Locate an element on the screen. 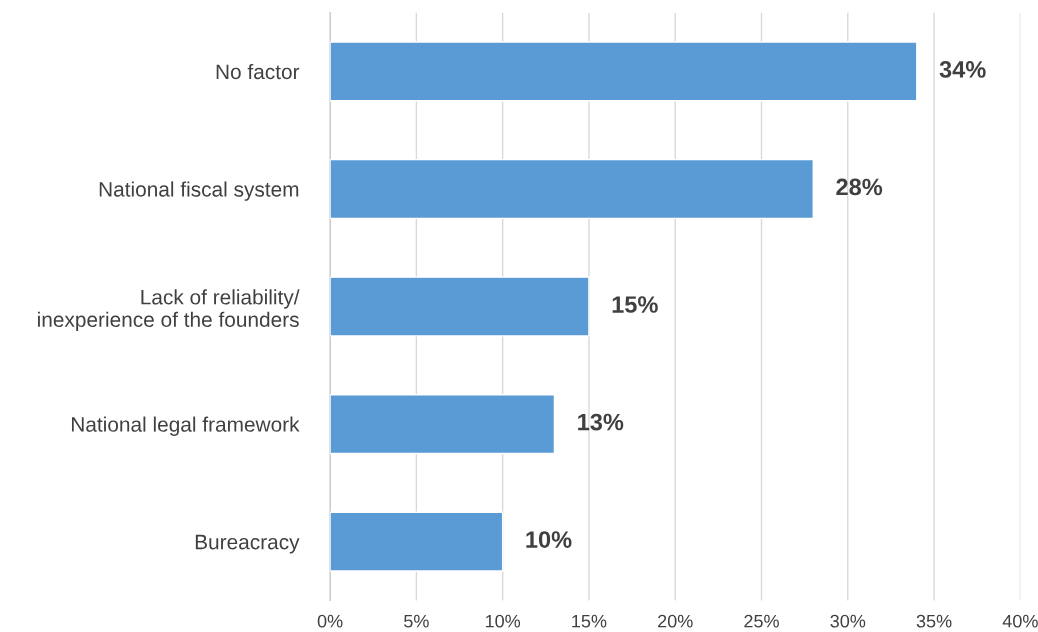 The height and width of the screenshot is (632, 1038). data-label: 34% is located at coordinates (962, 69).